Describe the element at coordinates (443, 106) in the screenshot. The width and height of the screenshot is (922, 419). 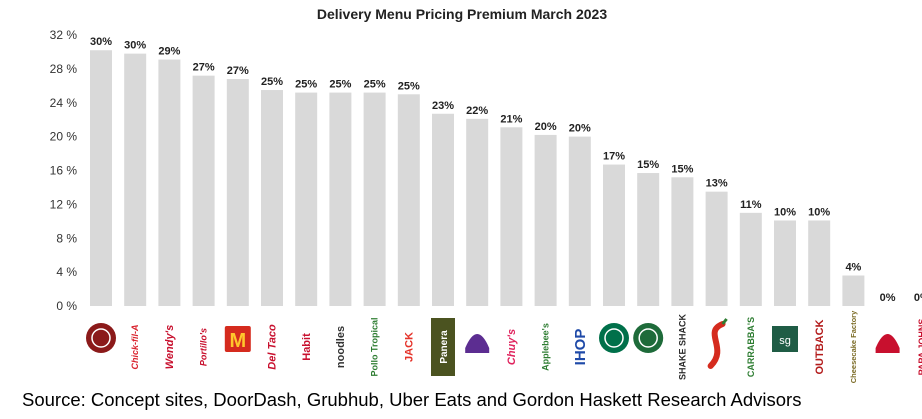
I see `data-label: 23%` at that location.